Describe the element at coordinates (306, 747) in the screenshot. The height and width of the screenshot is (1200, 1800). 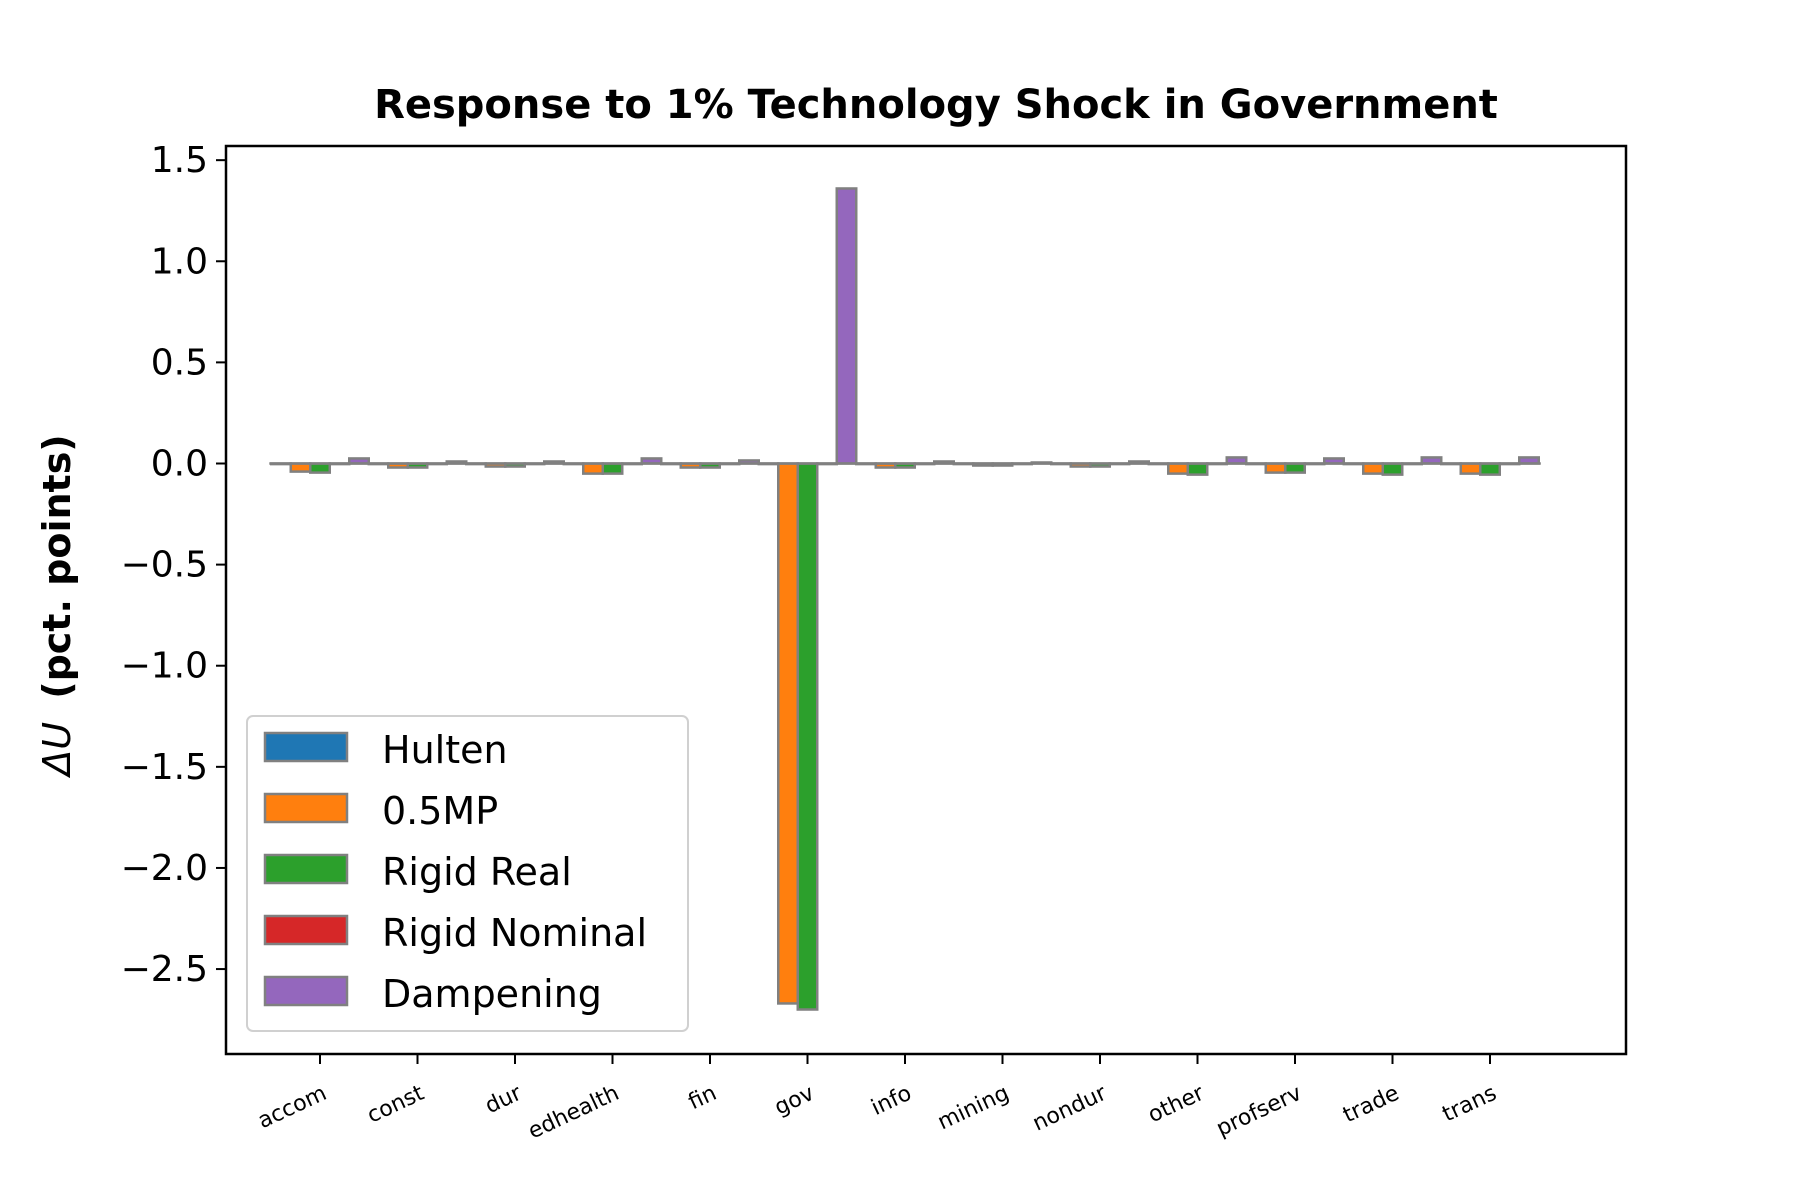
I see `legend-swatch-hulten` at that location.